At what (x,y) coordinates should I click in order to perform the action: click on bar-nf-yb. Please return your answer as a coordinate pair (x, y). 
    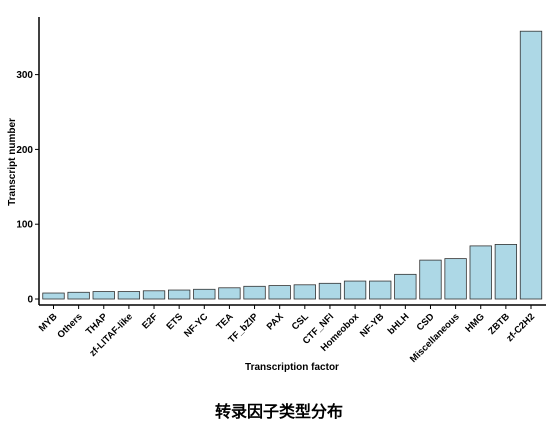
    Looking at the image, I should click on (380, 290).